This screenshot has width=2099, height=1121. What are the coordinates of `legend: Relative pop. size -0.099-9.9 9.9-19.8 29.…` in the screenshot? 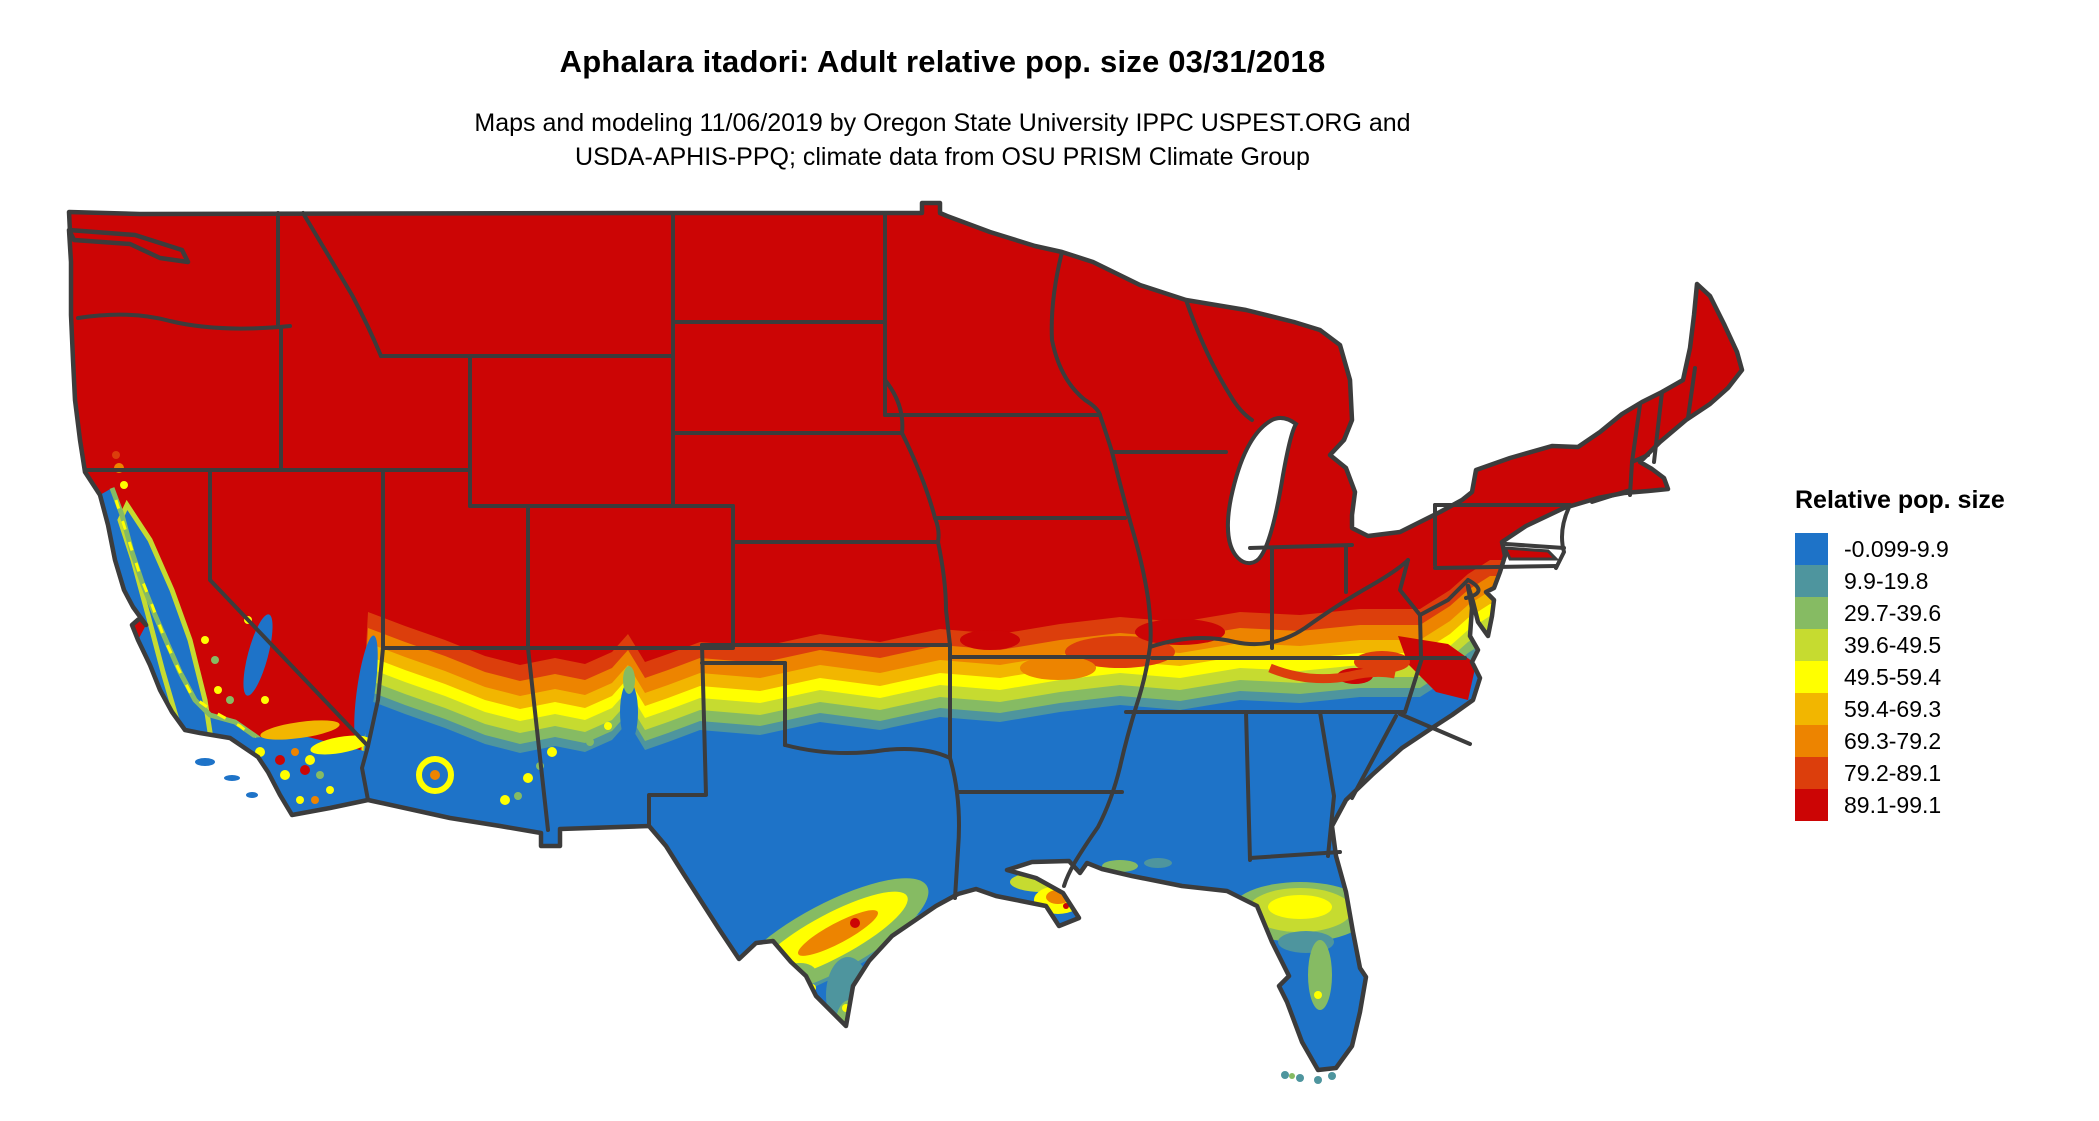 It's located at (1900, 653).